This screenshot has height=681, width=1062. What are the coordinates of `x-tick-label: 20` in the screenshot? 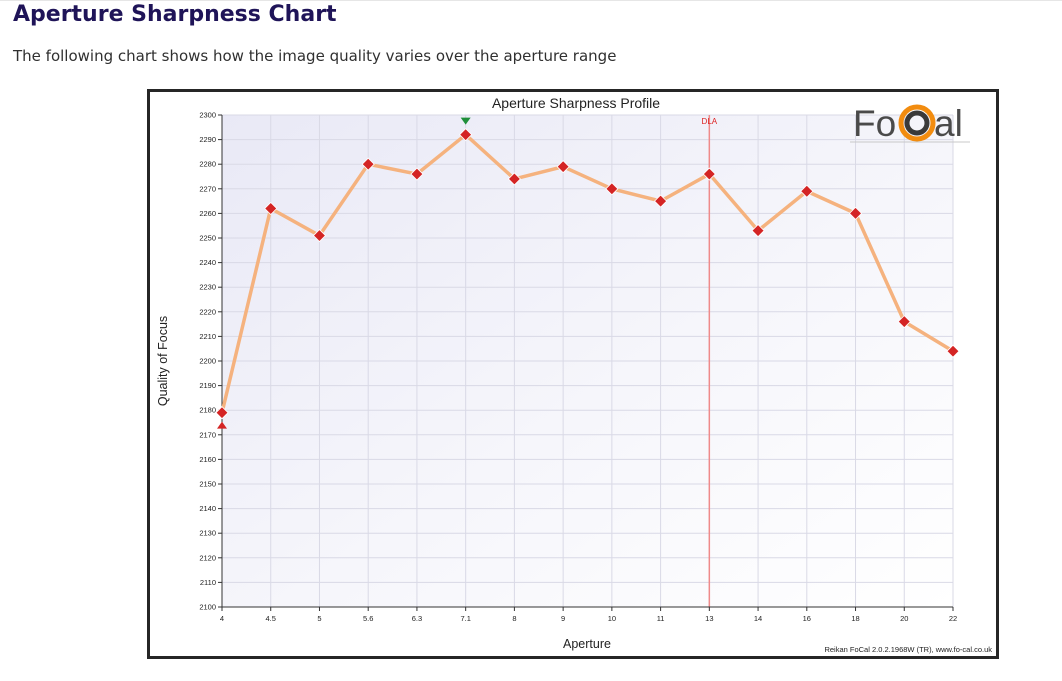 It's located at (904, 618).